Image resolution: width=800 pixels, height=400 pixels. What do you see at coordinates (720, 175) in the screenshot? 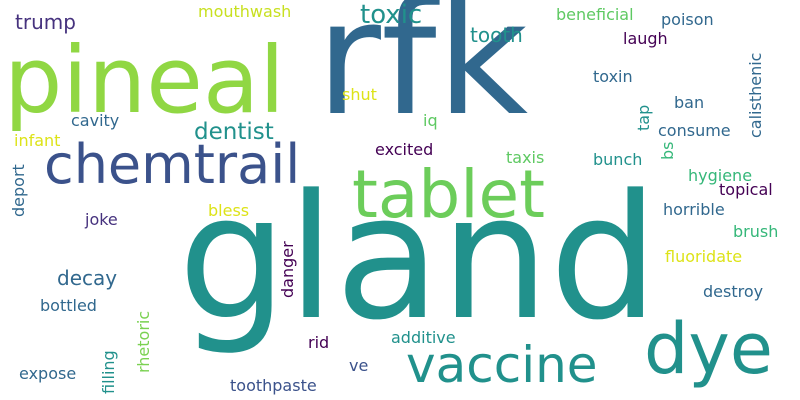
I see `word-hygiene: hygiene` at bounding box center [720, 175].